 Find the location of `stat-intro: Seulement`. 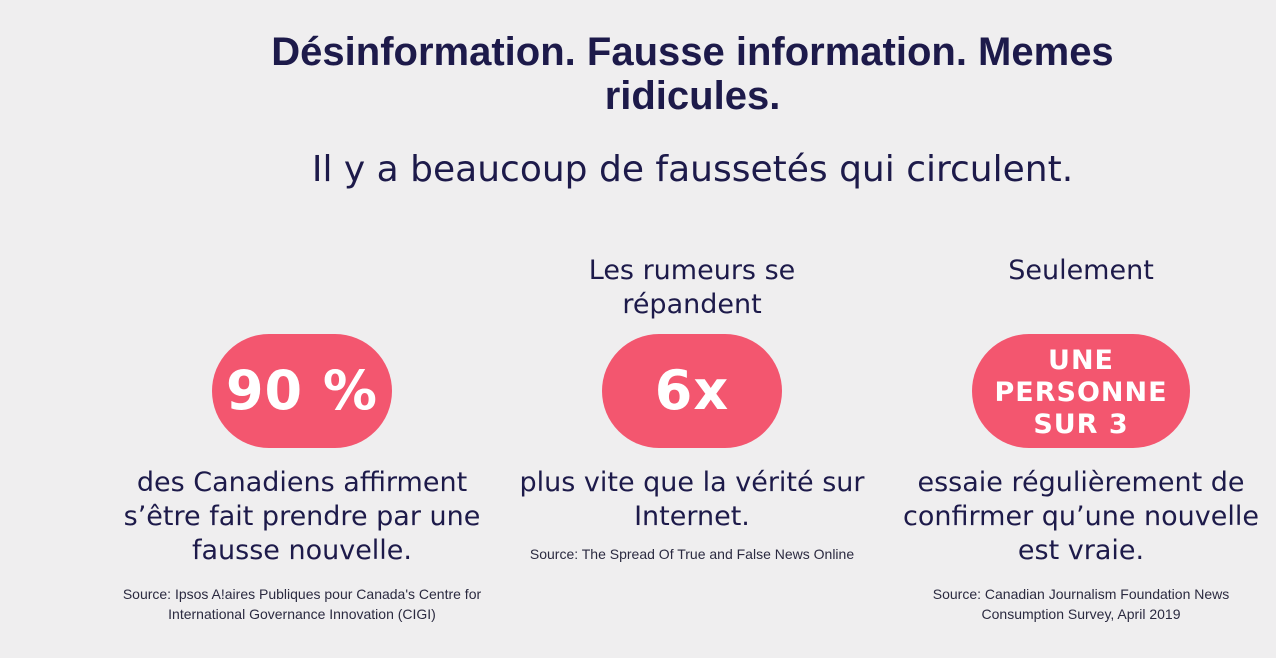

stat-intro: Seulement is located at coordinates (1081, 270).